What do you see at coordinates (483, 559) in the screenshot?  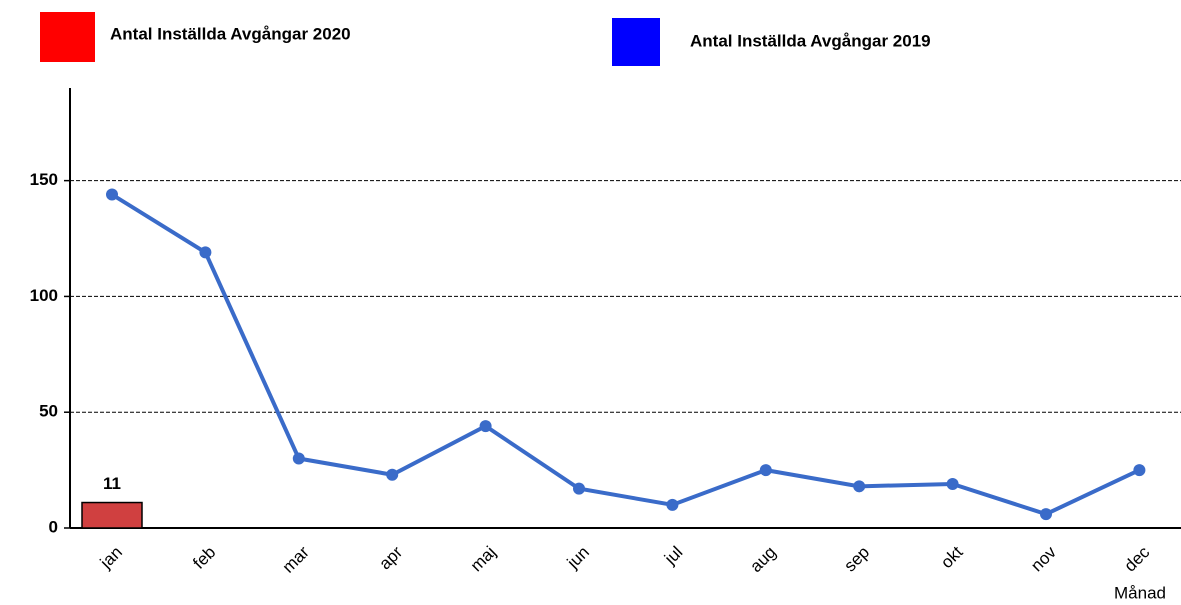 I see `x-tick-label: maj` at bounding box center [483, 559].